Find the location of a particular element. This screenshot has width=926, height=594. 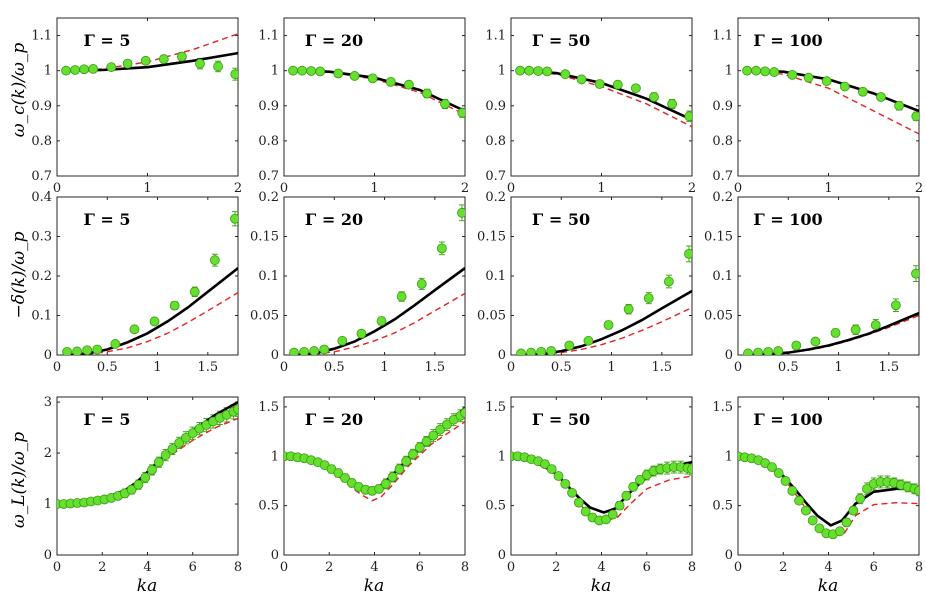

panel-title: Γ = 20 is located at coordinates (334, 419).